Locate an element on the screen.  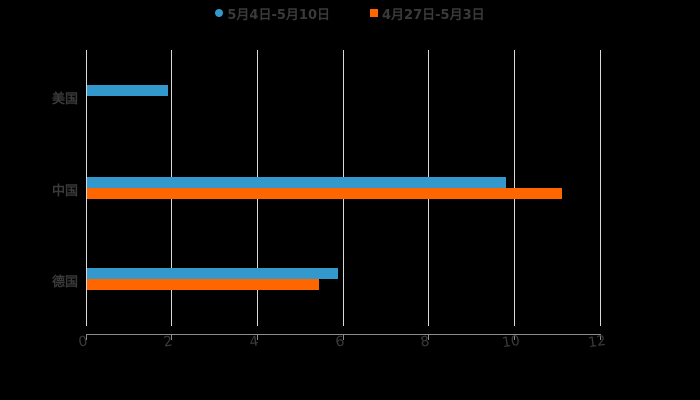
x-tick-label: 2 is located at coordinates (168, 342).